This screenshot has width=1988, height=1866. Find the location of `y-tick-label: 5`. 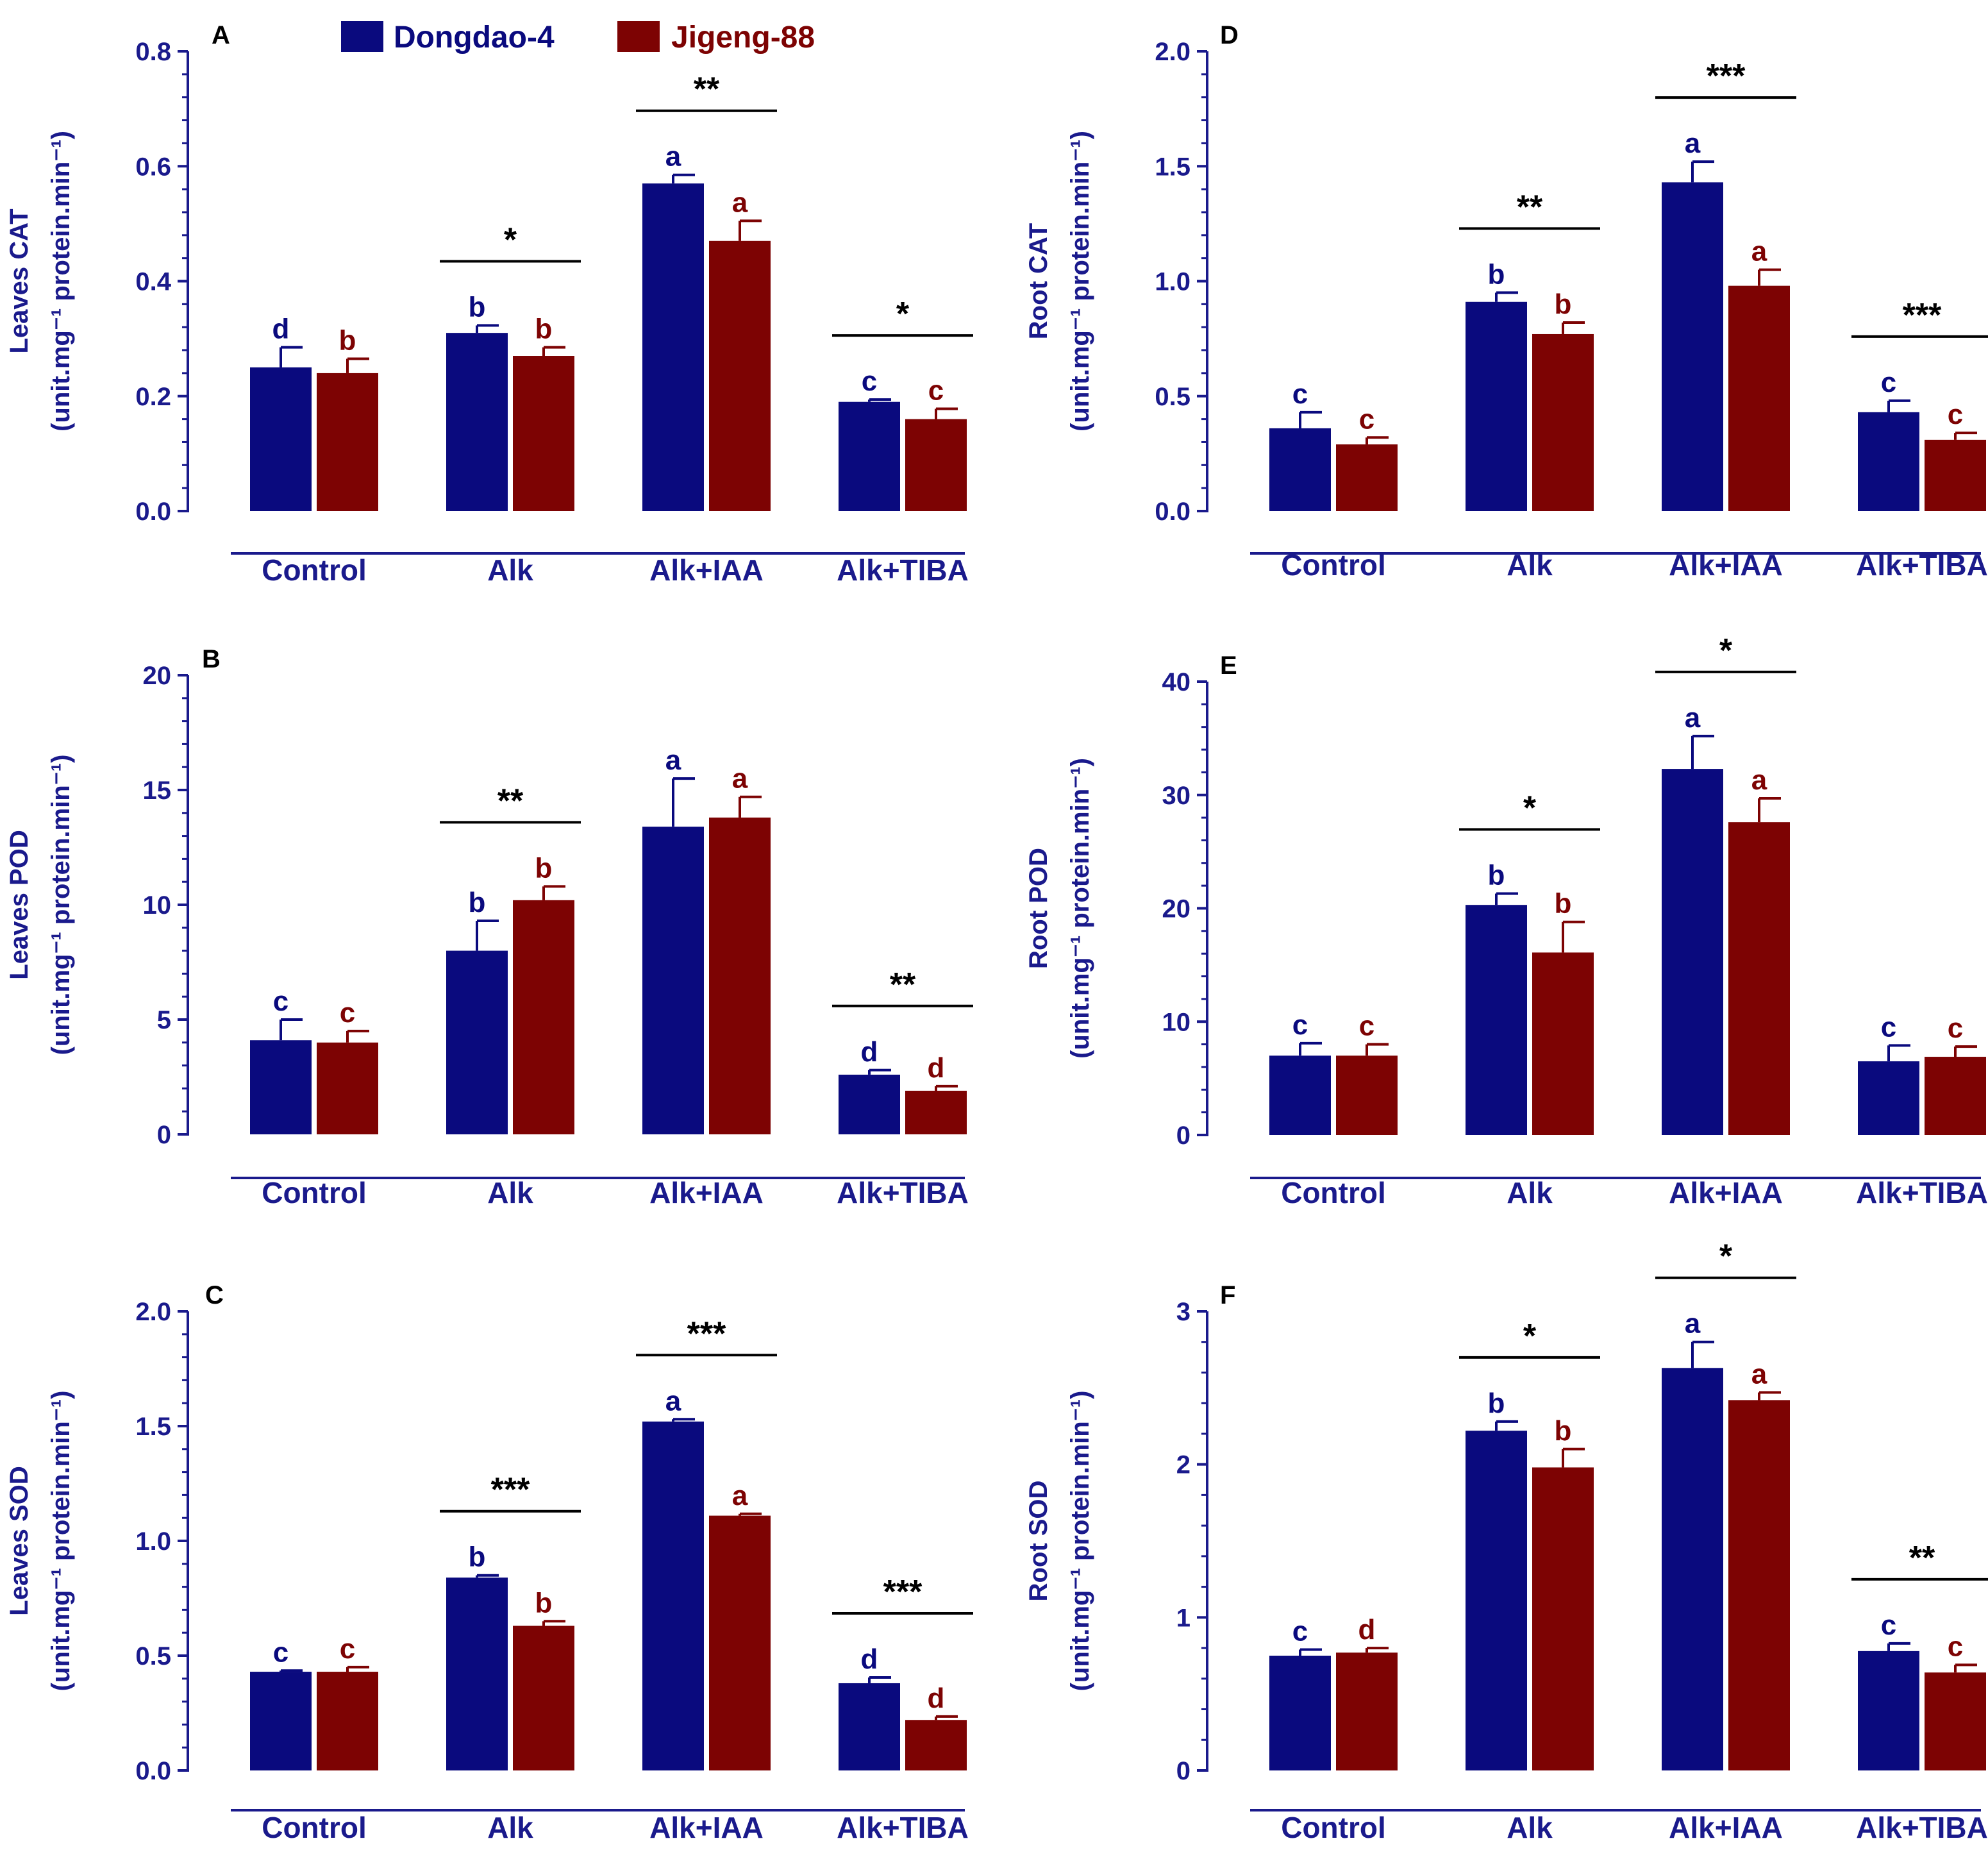

y-tick-label: 5 is located at coordinates (164, 1020).